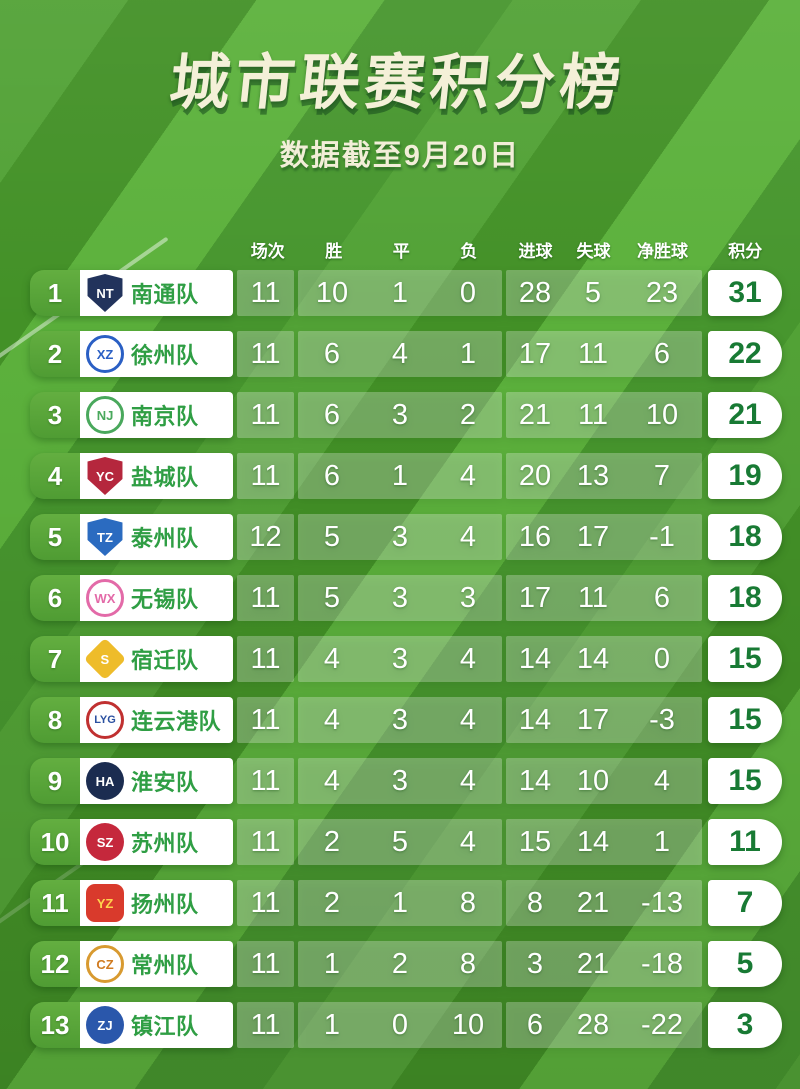  I want to click on team-cell: ZJ 镇江队, so click(156, 1025).